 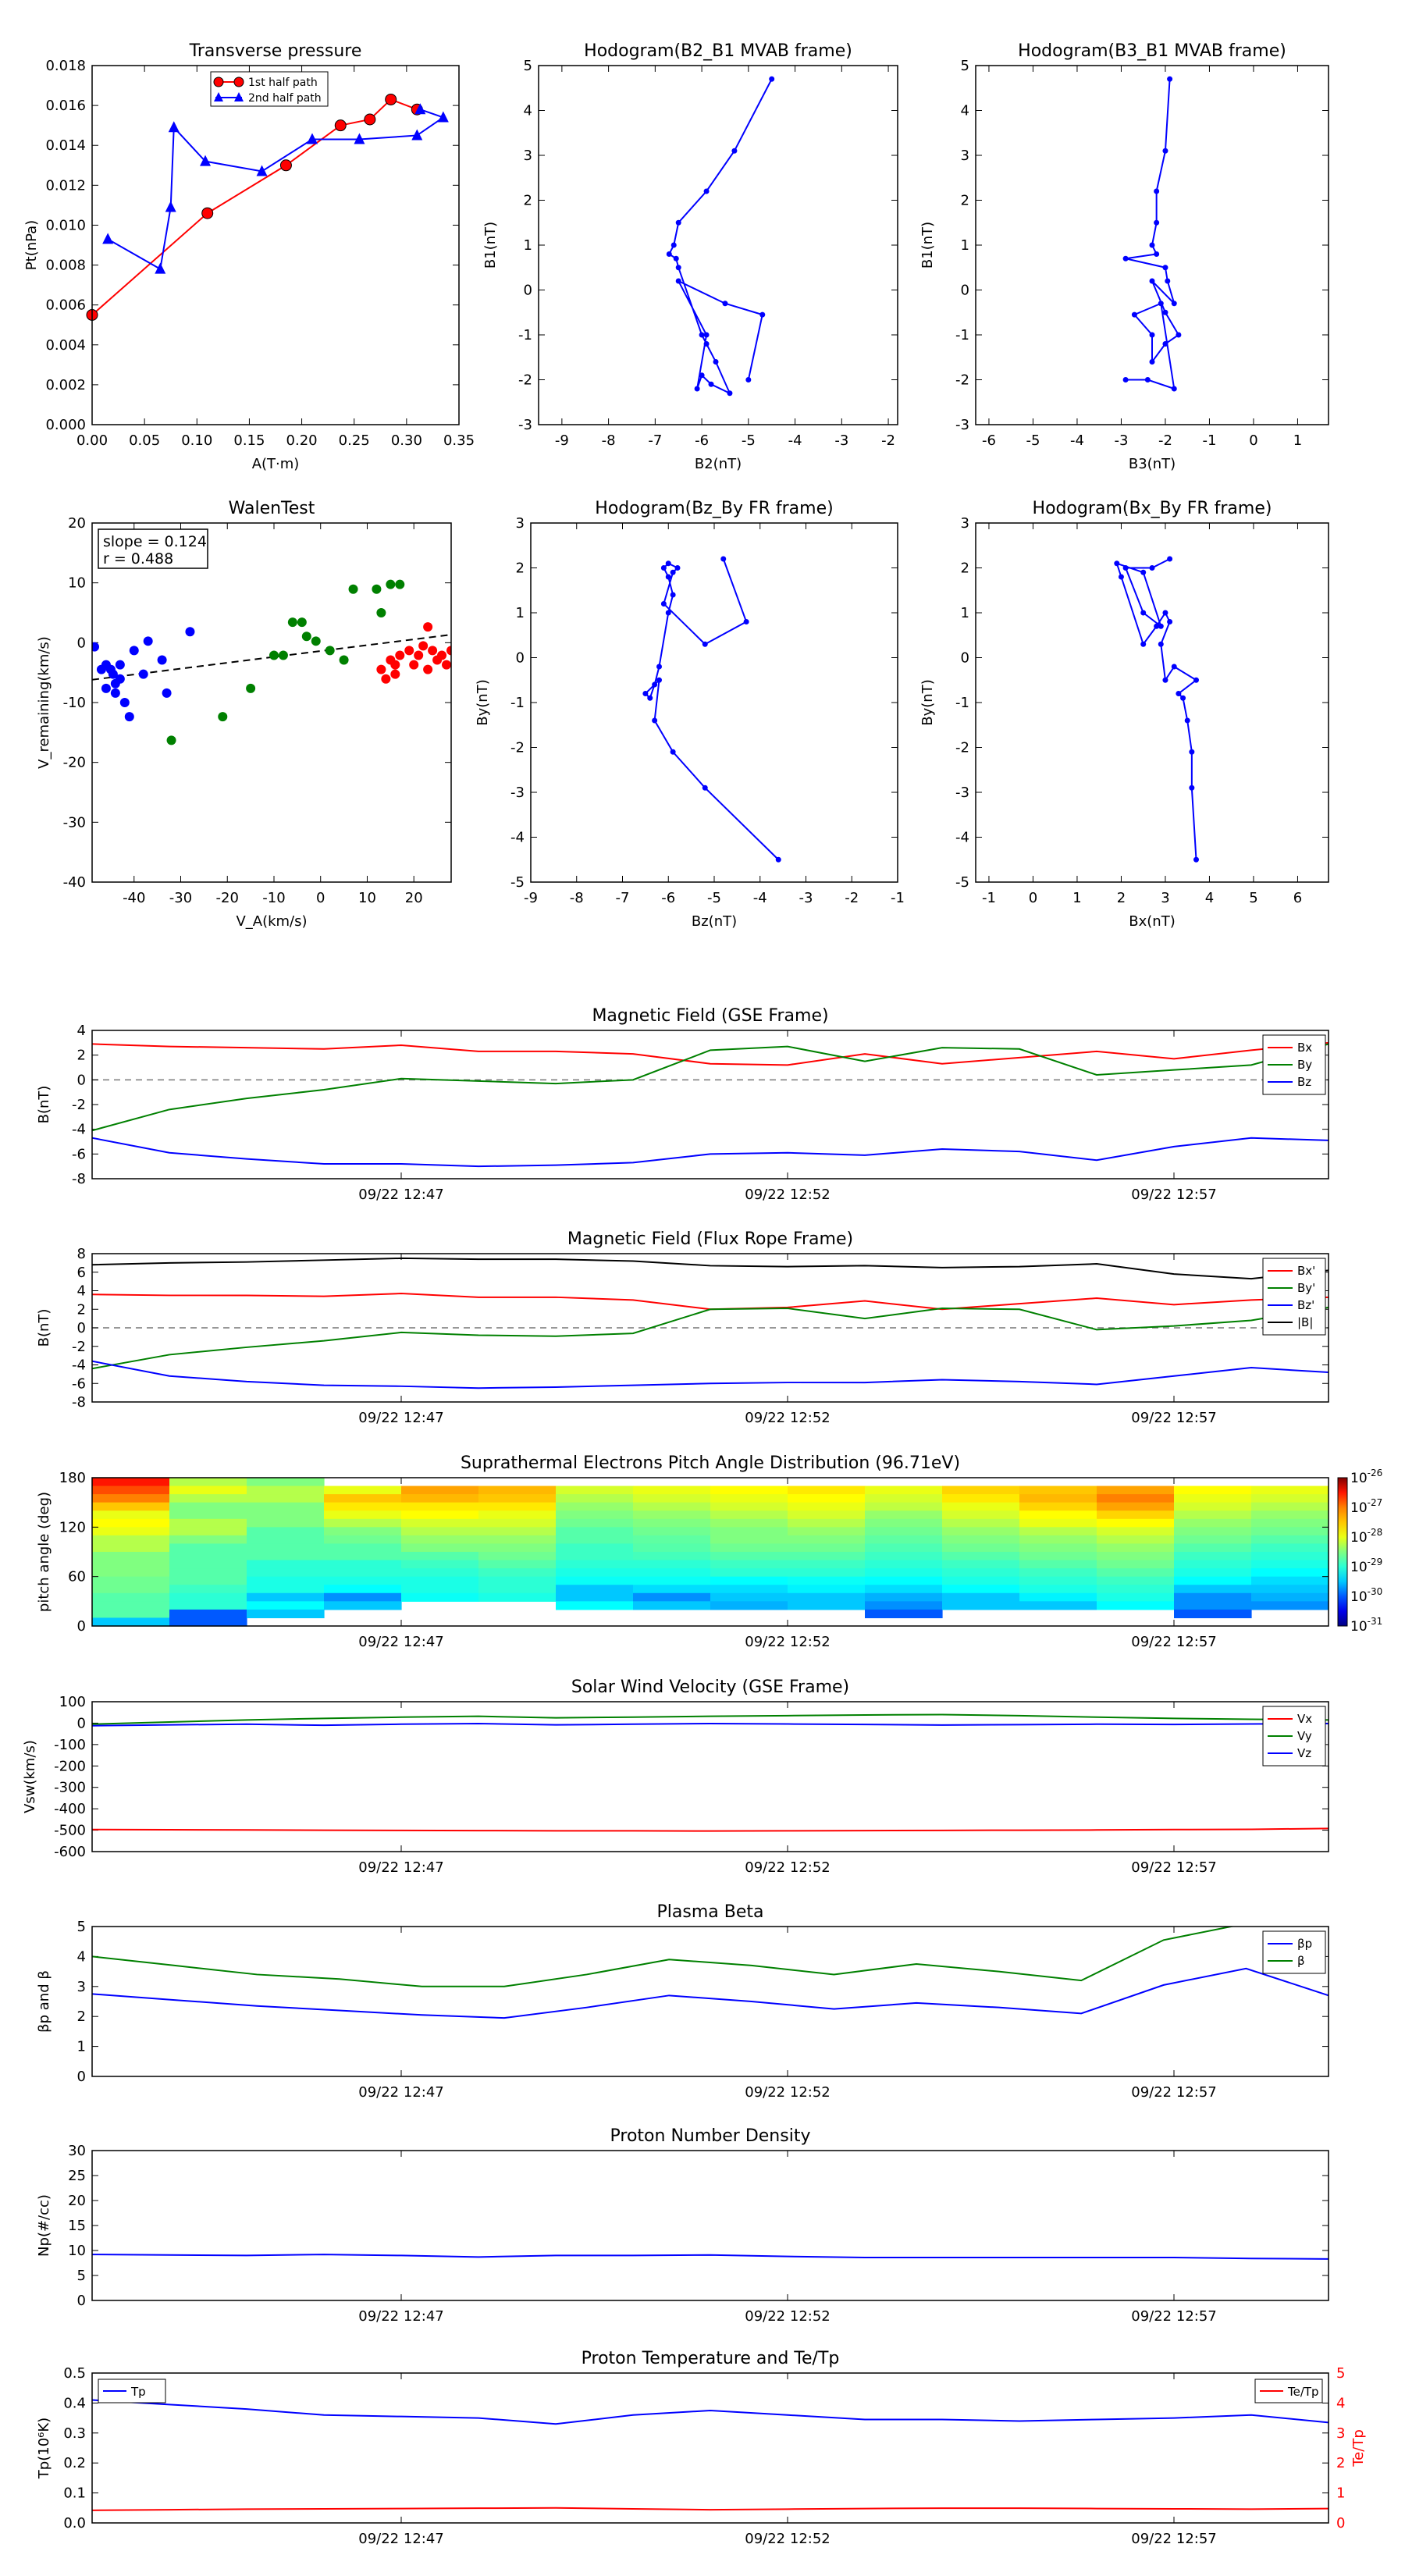 I want to click on y-tick-label: 0.004, so click(x=65, y=345).